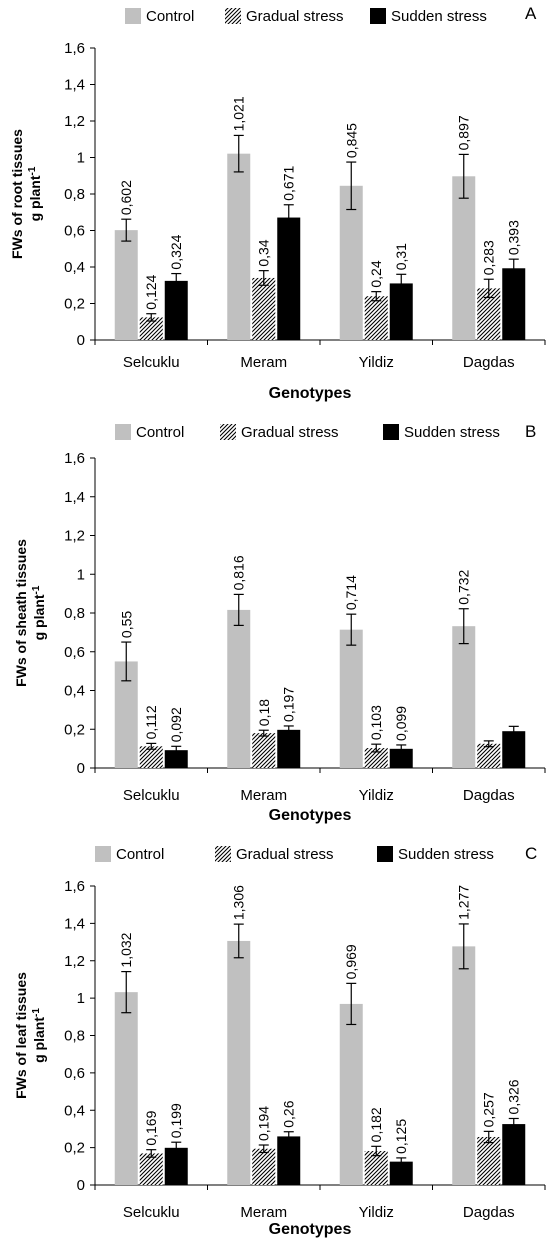 The width and height of the screenshot is (555, 1251). Describe the element at coordinates (140, 854) in the screenshot. I see `legend-label-control: Control` at that location.